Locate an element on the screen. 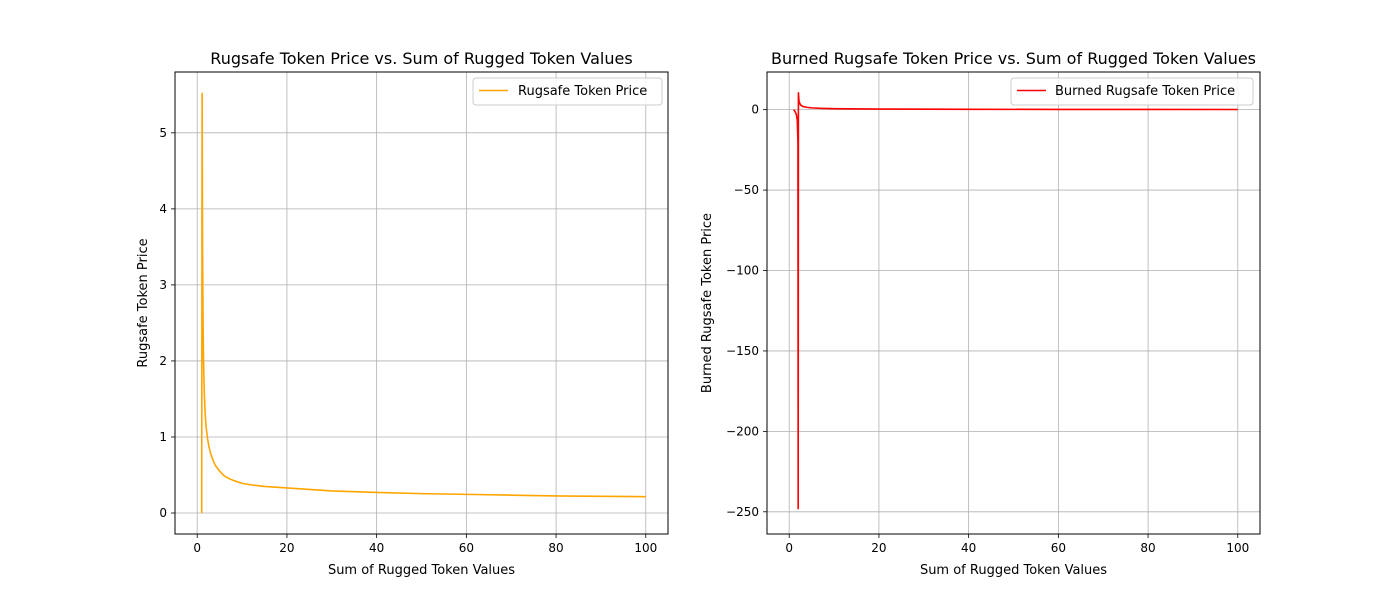 The image size is (1400, 600). y-tick-label: −200 is located at coordinates (742, 431).